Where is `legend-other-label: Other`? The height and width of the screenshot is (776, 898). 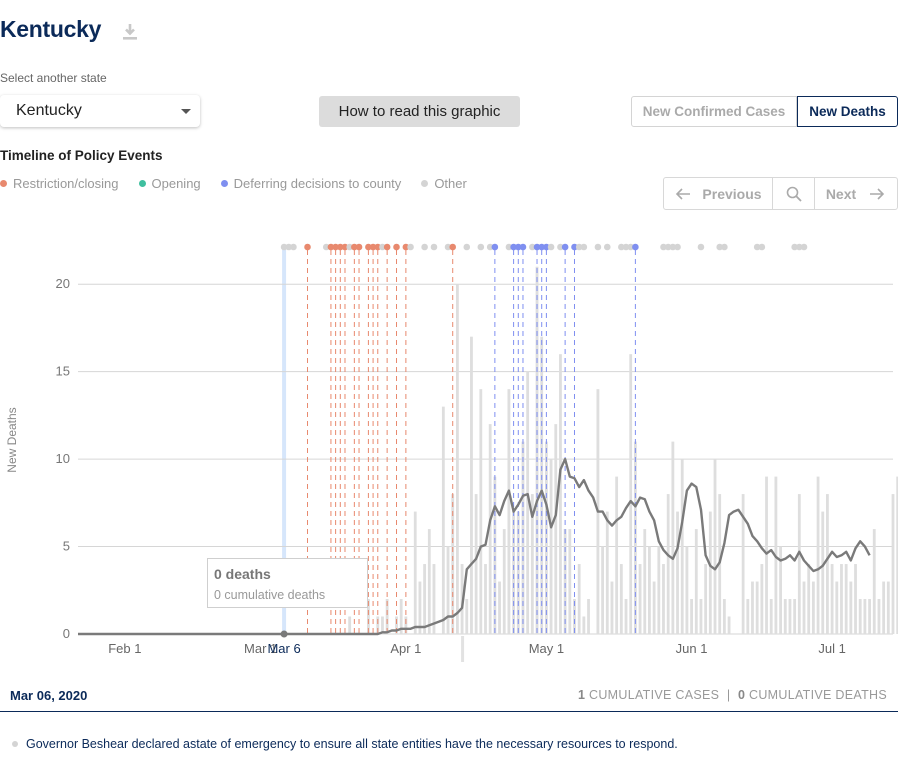
legend-other-label: Other is located at coordinates (450, 183).